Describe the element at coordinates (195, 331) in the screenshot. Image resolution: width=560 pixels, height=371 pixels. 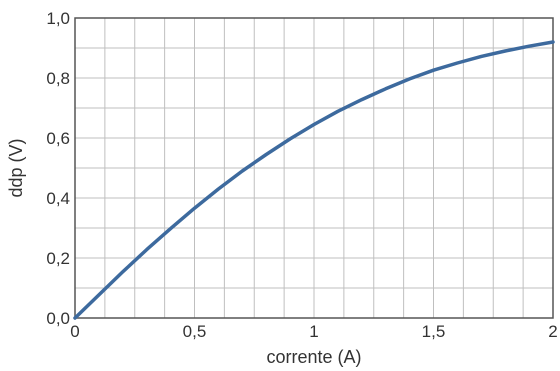
I see `x-tick-label: 0,5` at that location.